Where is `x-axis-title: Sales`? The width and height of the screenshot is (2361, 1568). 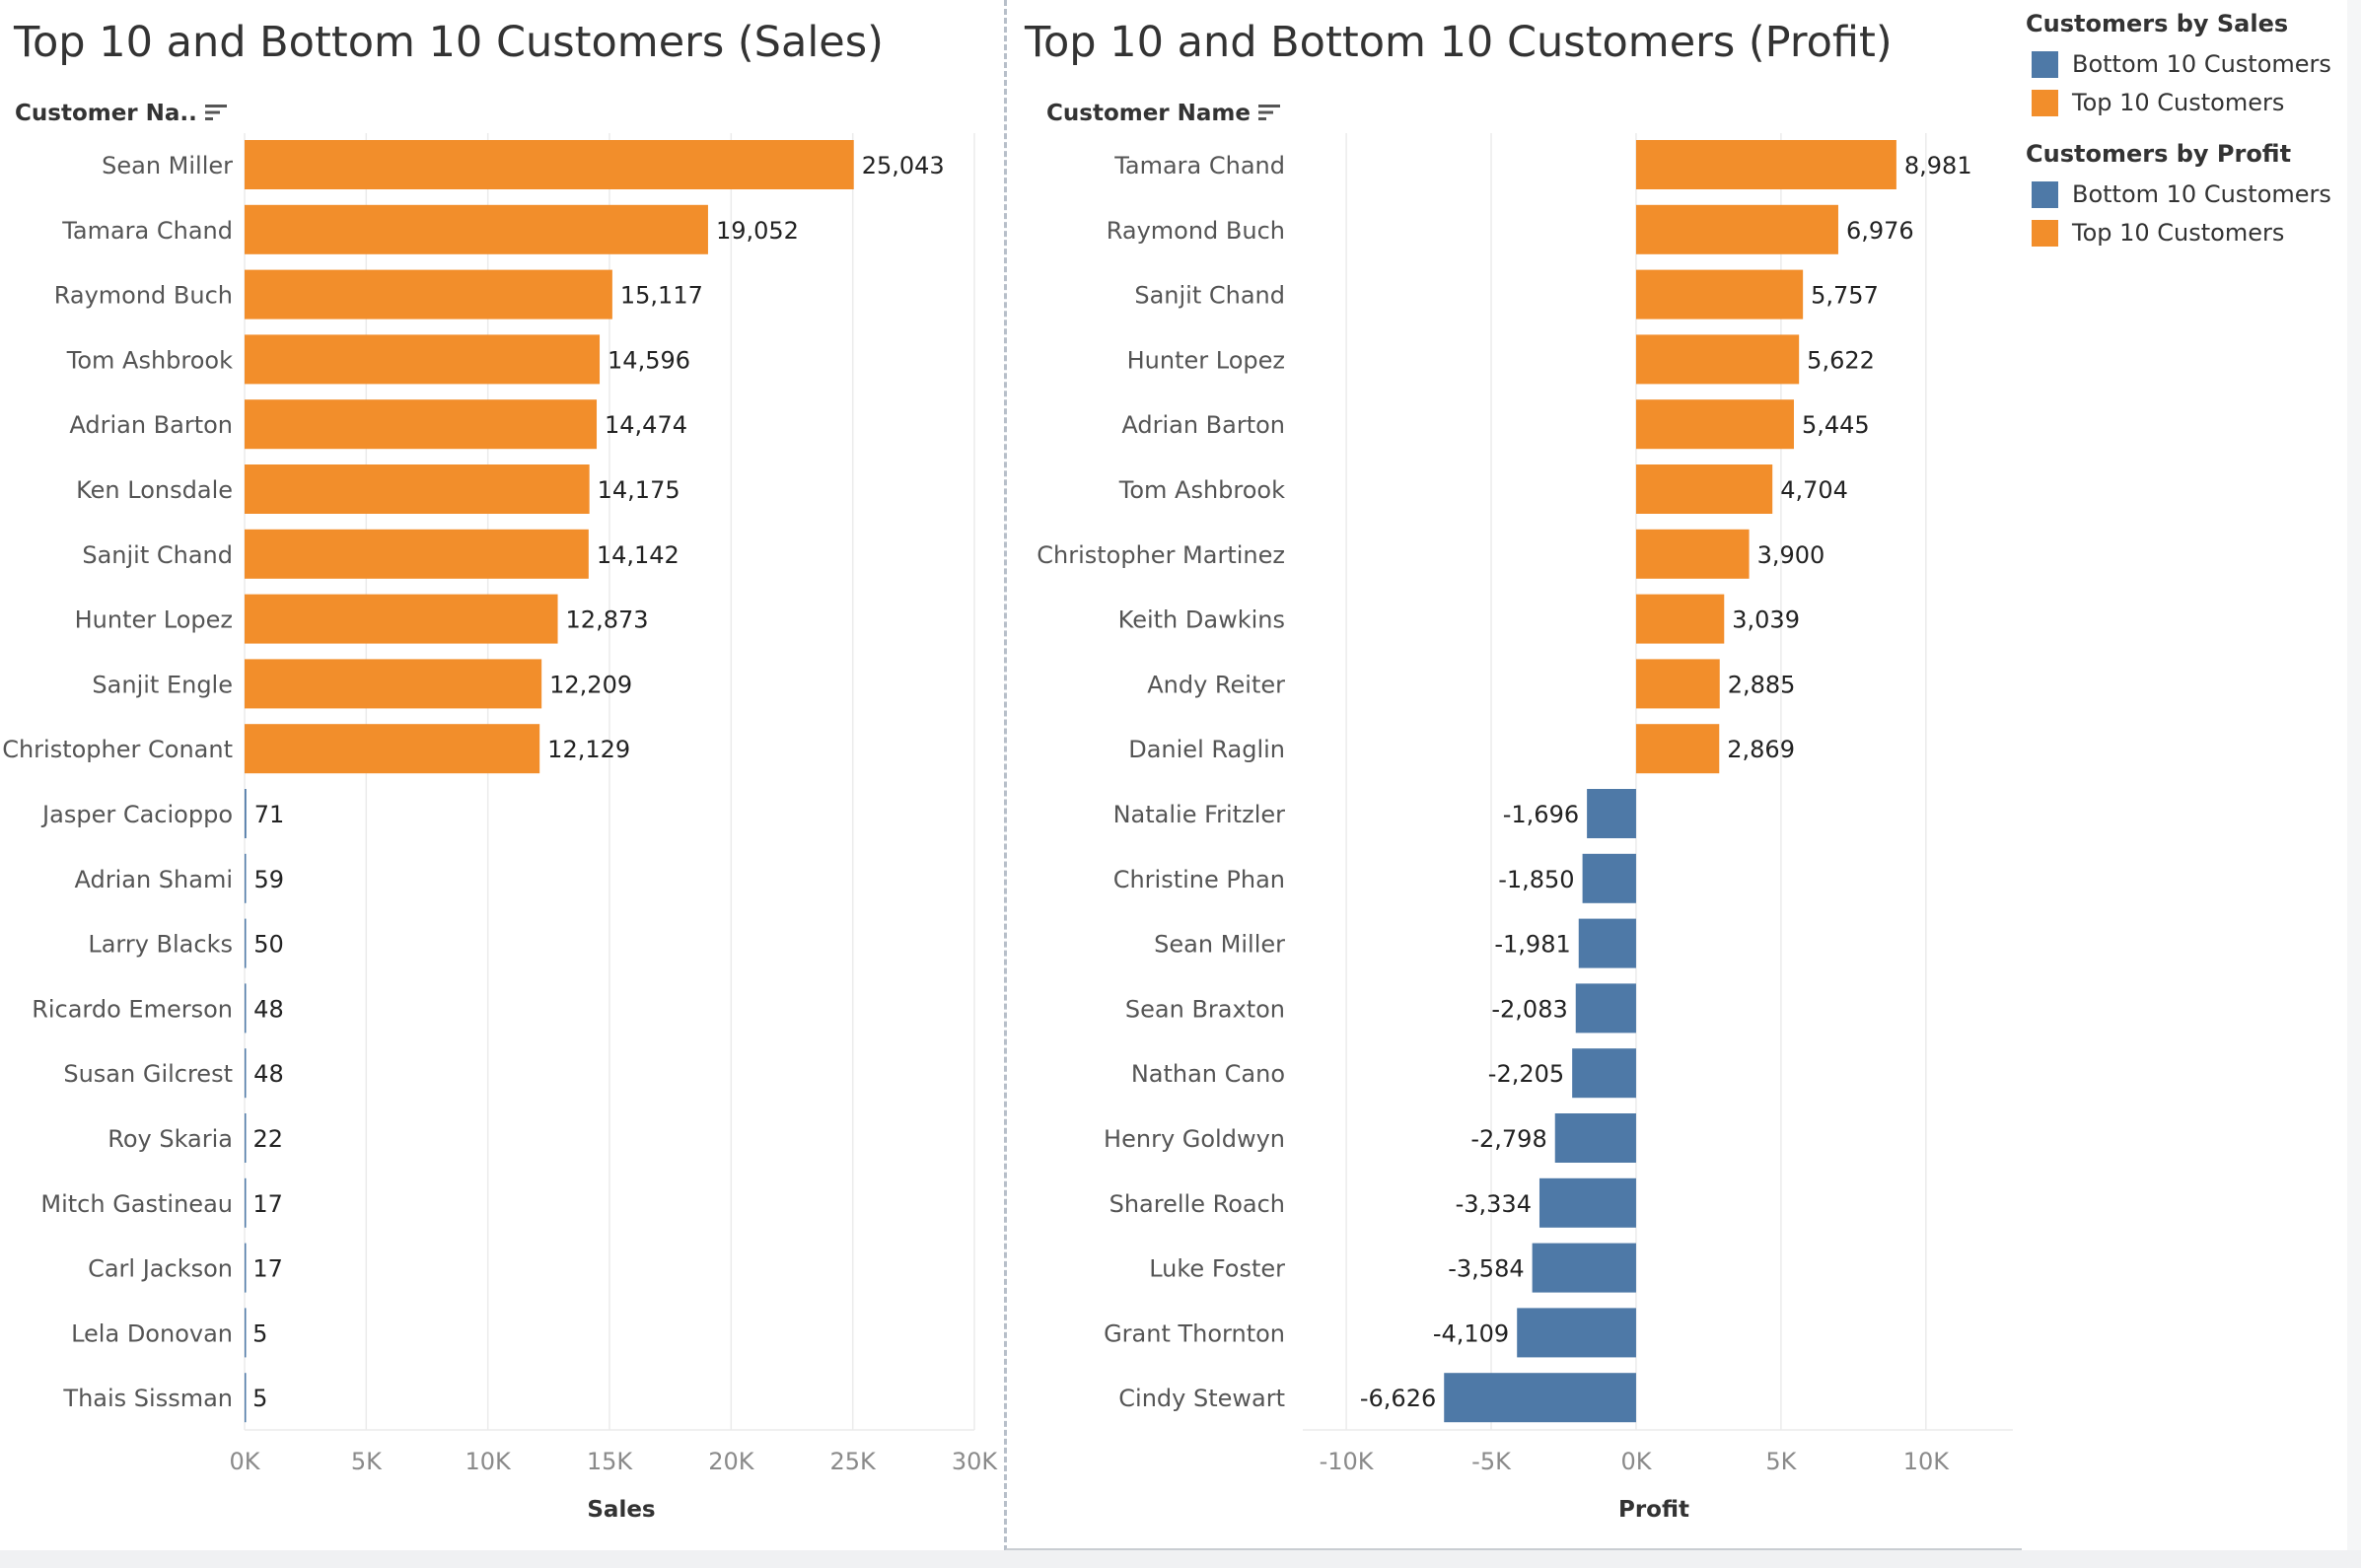
x-axis-title: Sales is located at coordinates (621, 1510).